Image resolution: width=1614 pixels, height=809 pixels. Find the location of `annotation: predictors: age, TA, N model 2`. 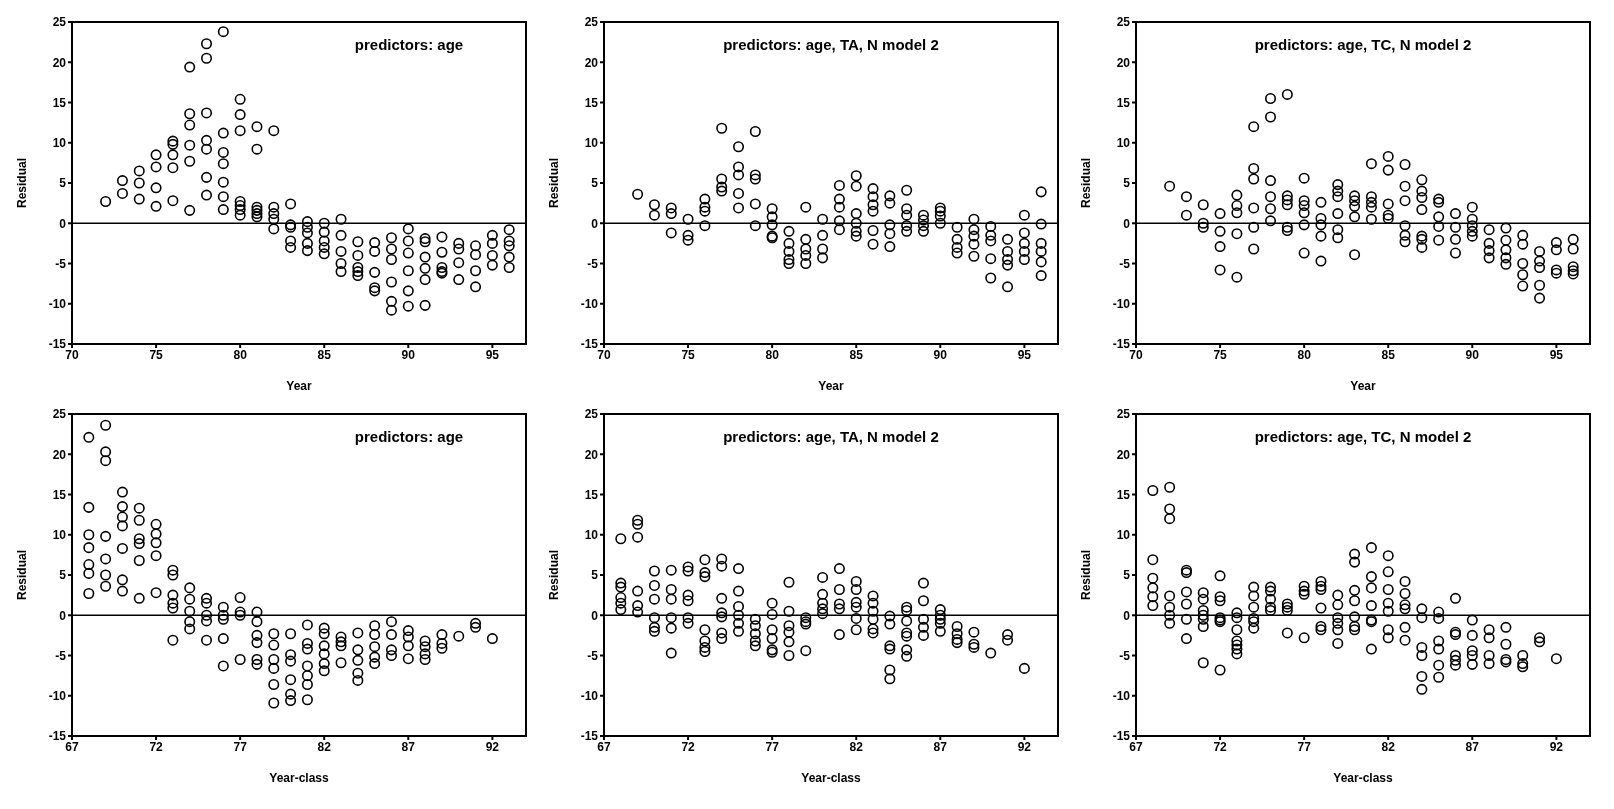

annotation: predictors: age, TA, N model 2 is located at coordinates (831, 436).